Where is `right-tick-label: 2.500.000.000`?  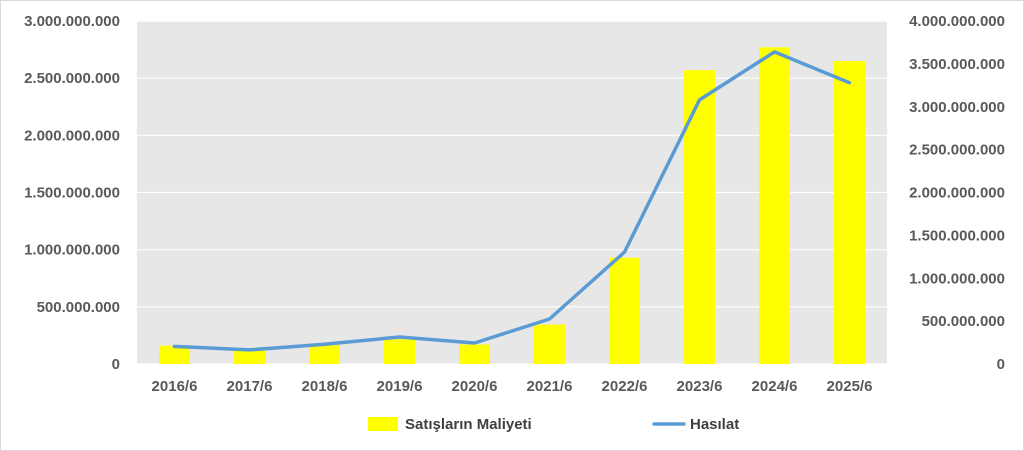 right-tick-label: 2.500.000.000 is located at coordinates (957, 150).